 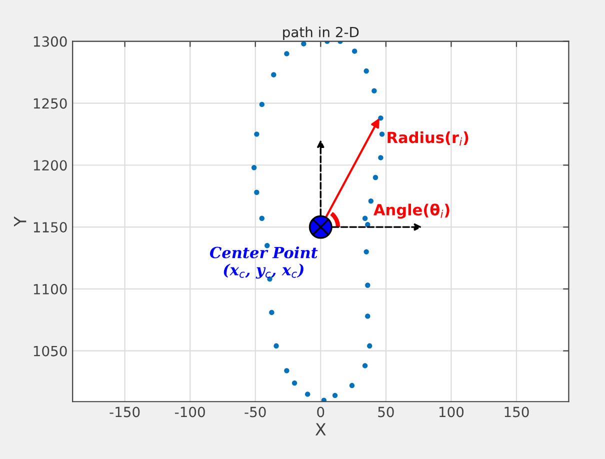 I want to click on x-tick-label: -100, so click(x=190, y=412).